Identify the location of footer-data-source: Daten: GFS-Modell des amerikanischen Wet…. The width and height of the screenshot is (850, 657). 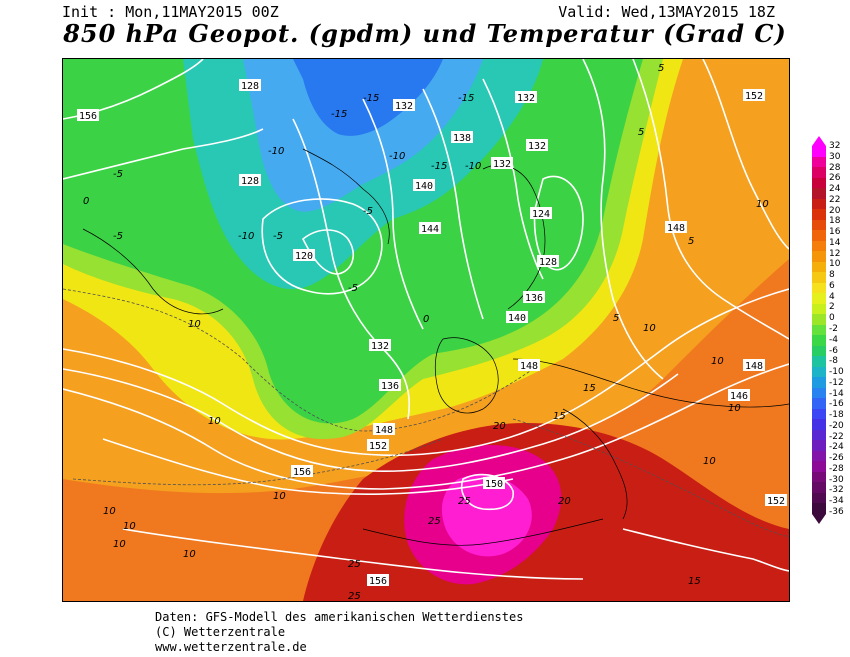
(339, 617).